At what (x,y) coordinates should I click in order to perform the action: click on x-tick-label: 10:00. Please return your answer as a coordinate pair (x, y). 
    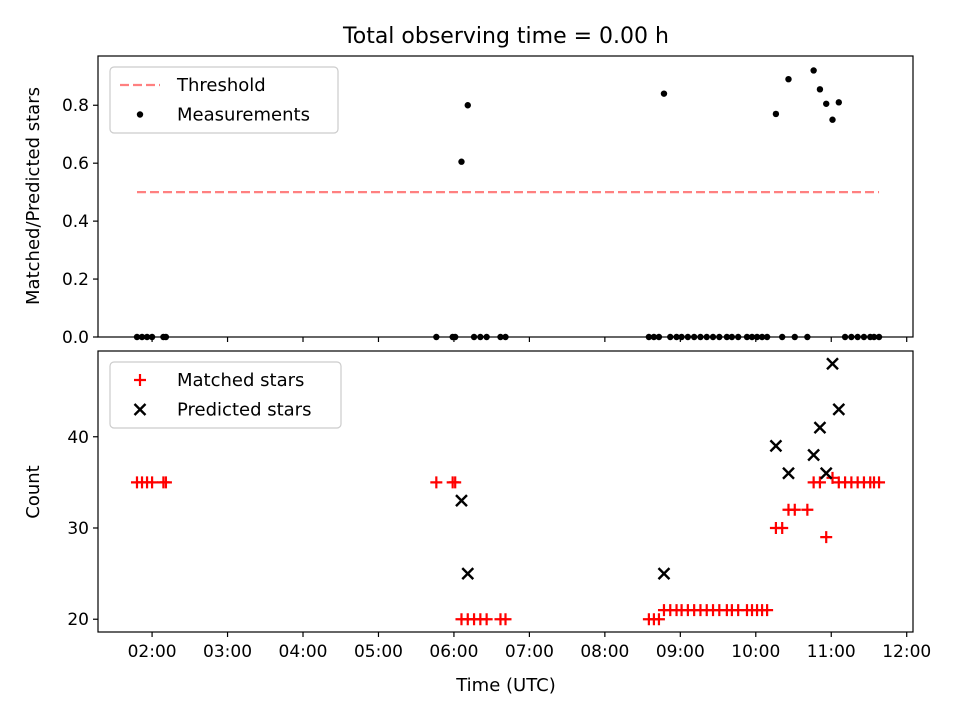
    Looking at the image, I should click on (755, 652).